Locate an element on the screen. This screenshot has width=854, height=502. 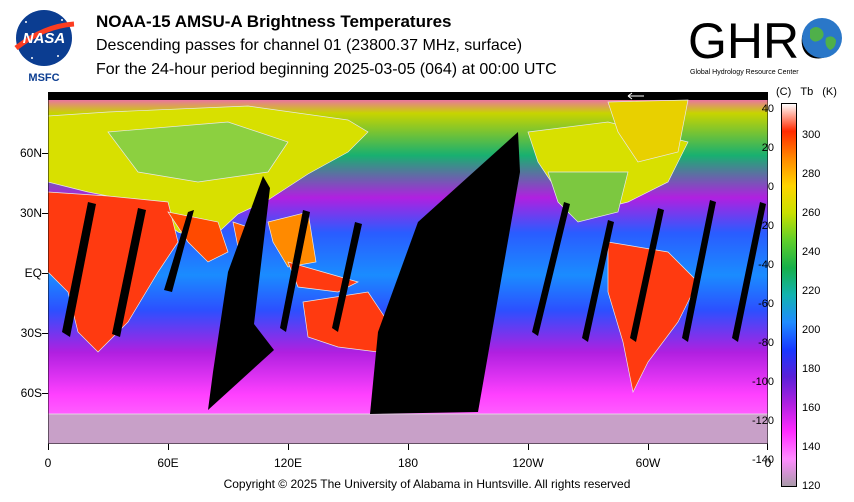
colorbar-tick-celsius: -20 is located at coordinates (766, 226).